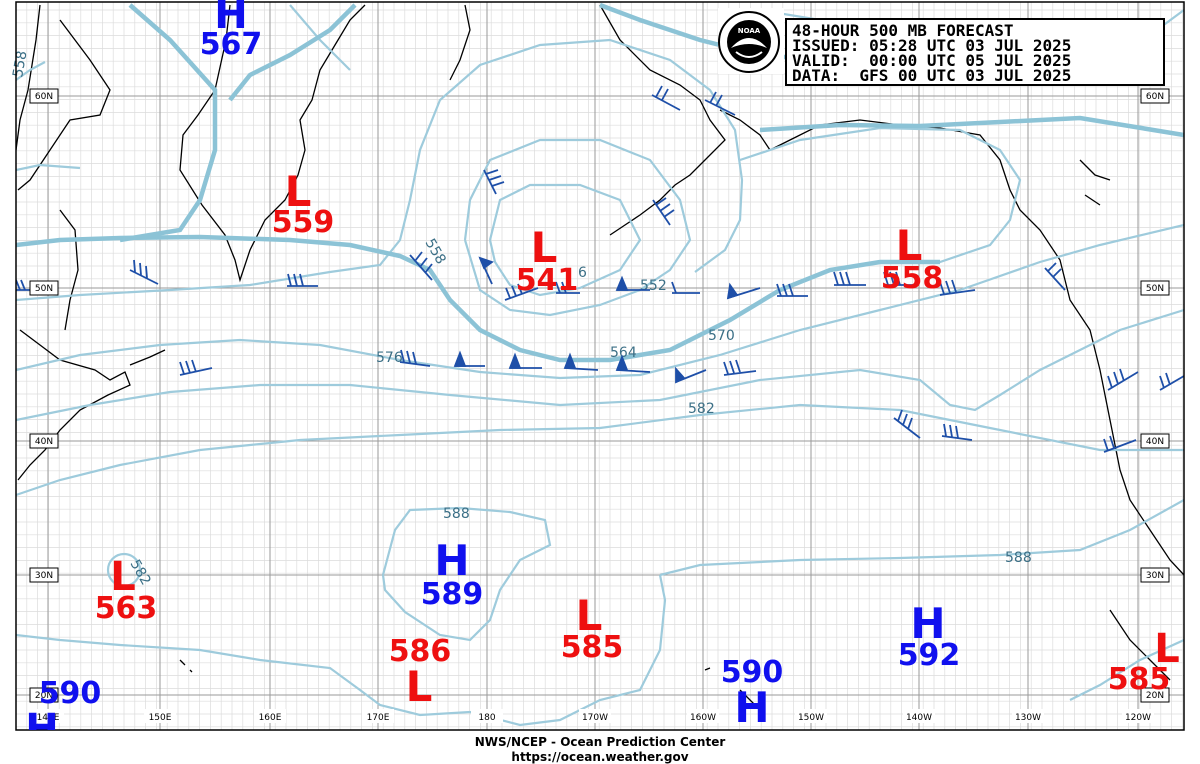  What do you see at coordinates (389, 358) in the screenshot?
I see `contour-label: 576` at bounding box center [389, 358].